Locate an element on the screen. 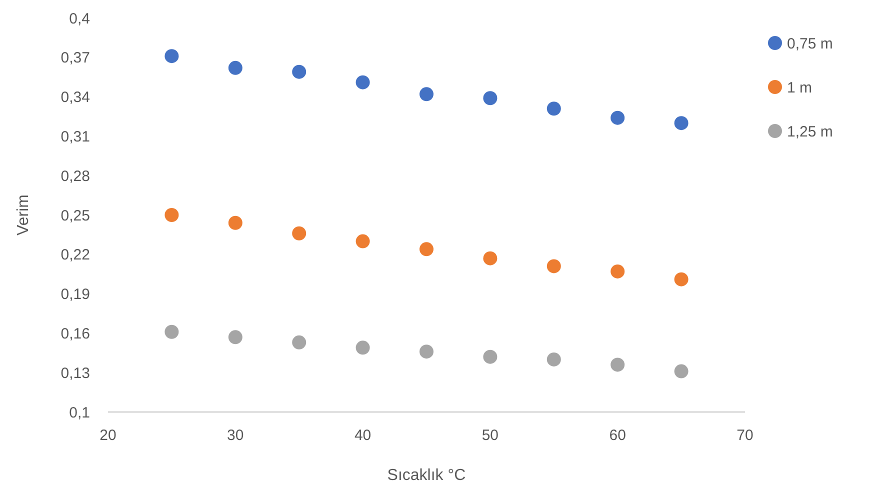  y-axis-title: Verim is located at coordinates (23, 215).